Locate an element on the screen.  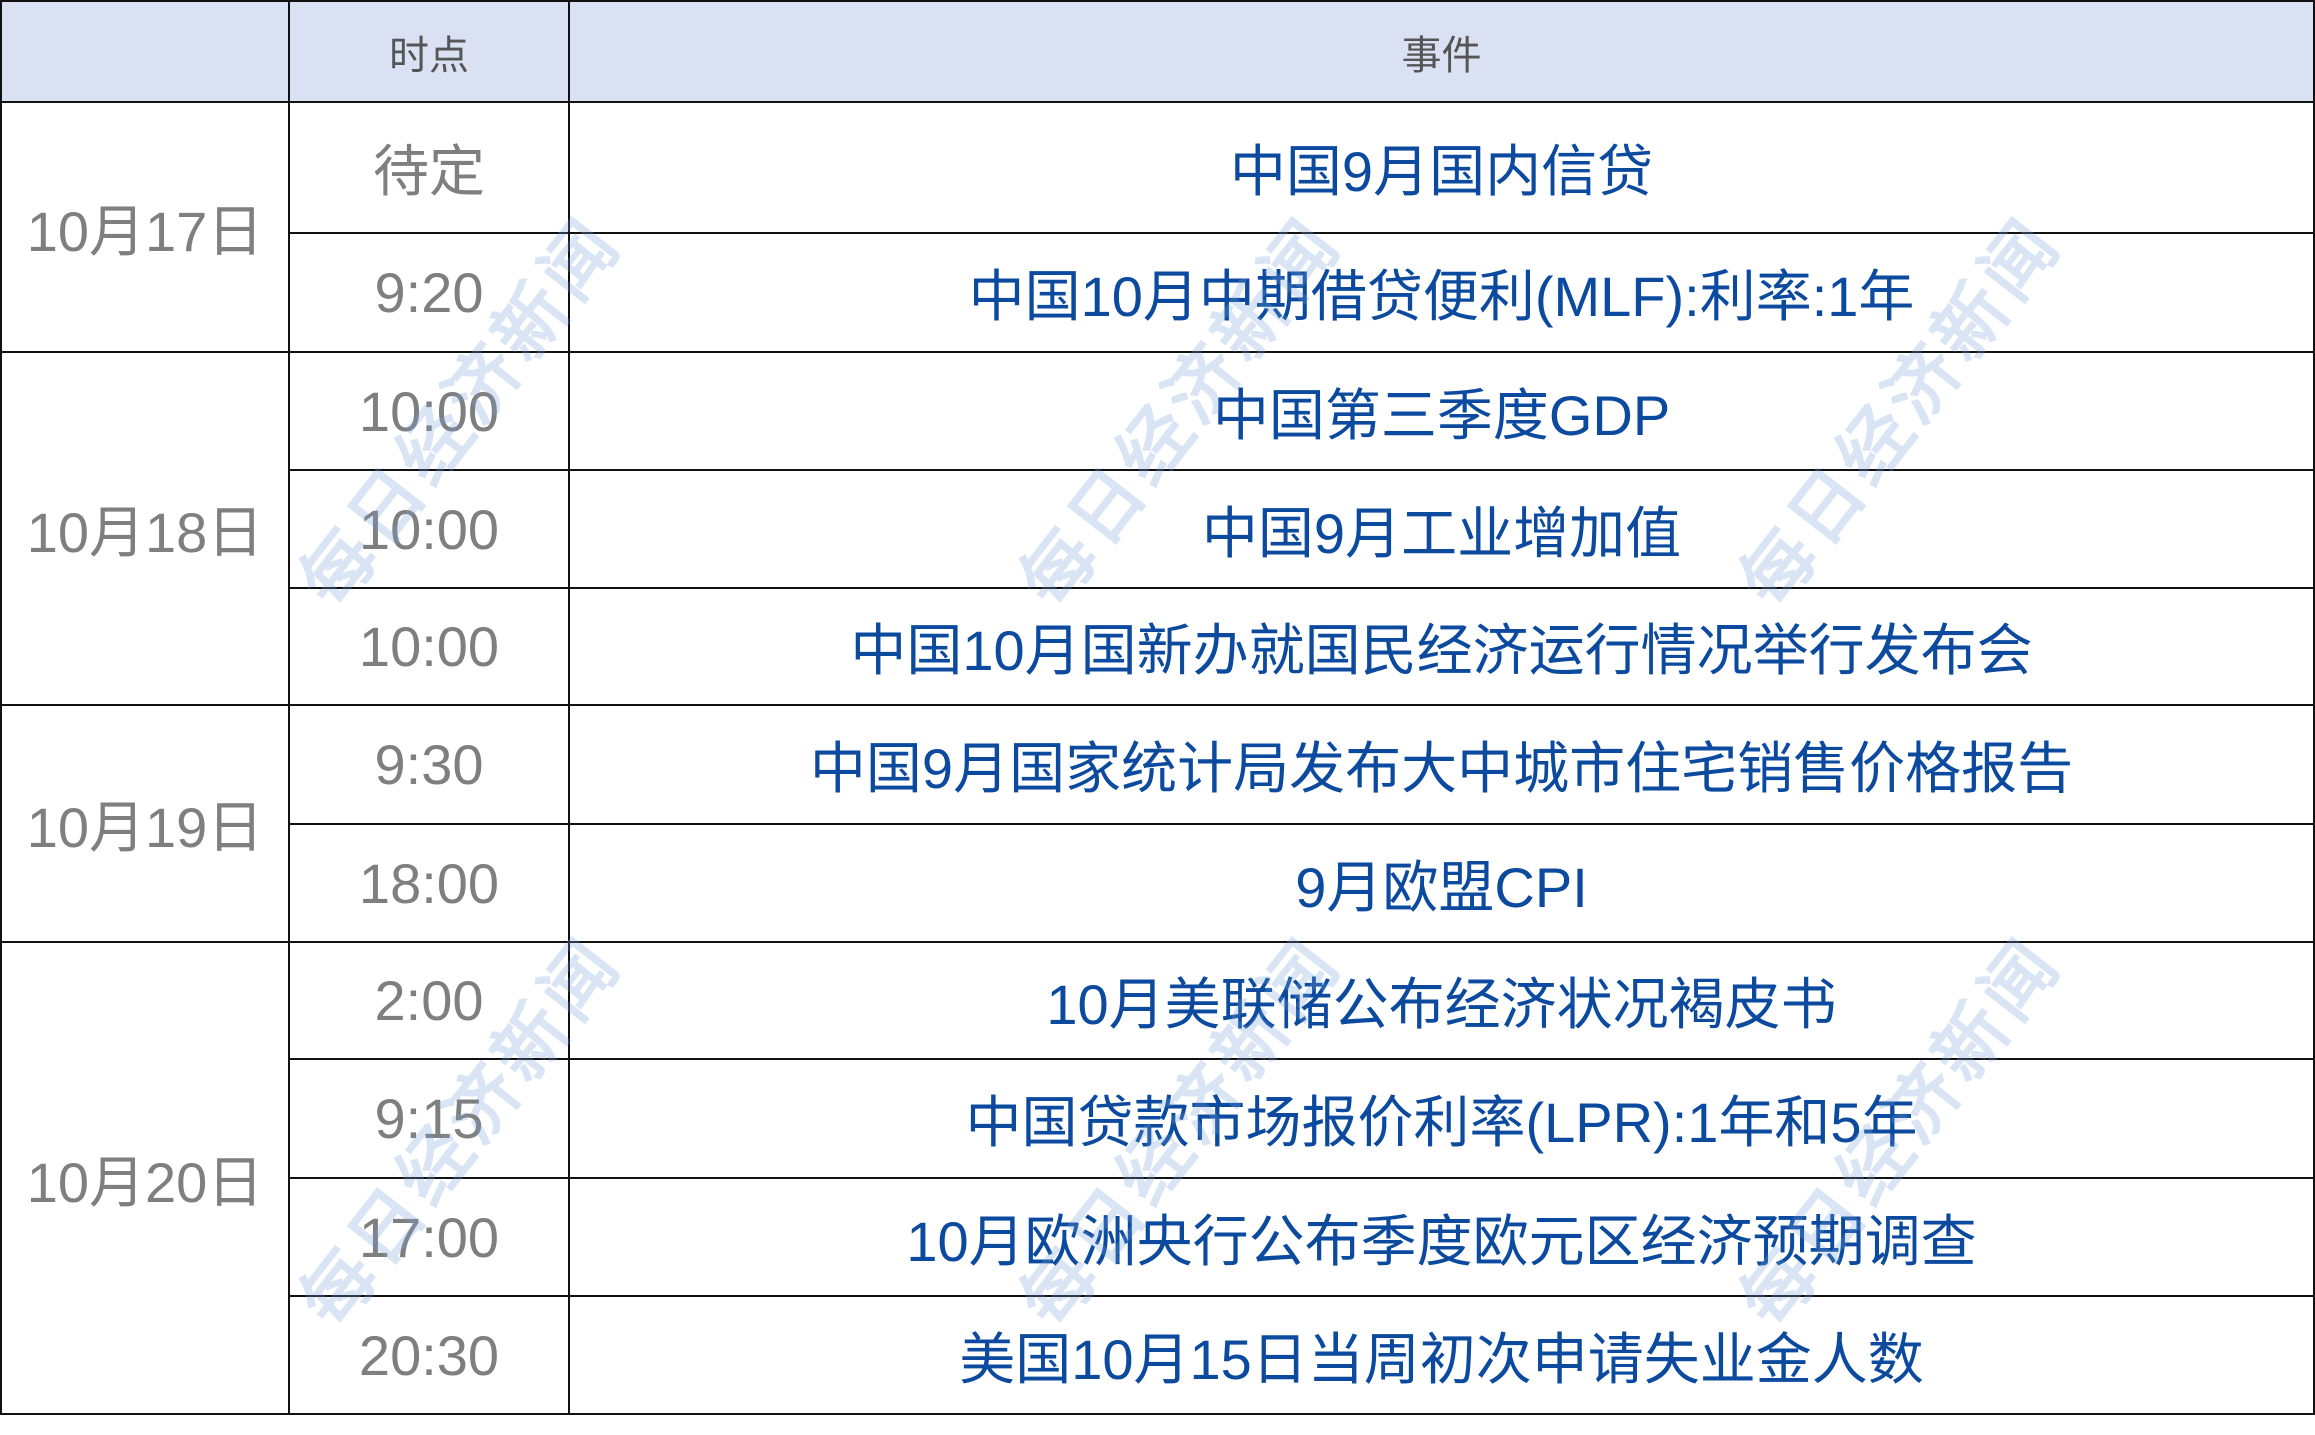
table-row: 20:30 美国10月15日当周初次申请失业金人数 is located at coordinates (1158, 1355).